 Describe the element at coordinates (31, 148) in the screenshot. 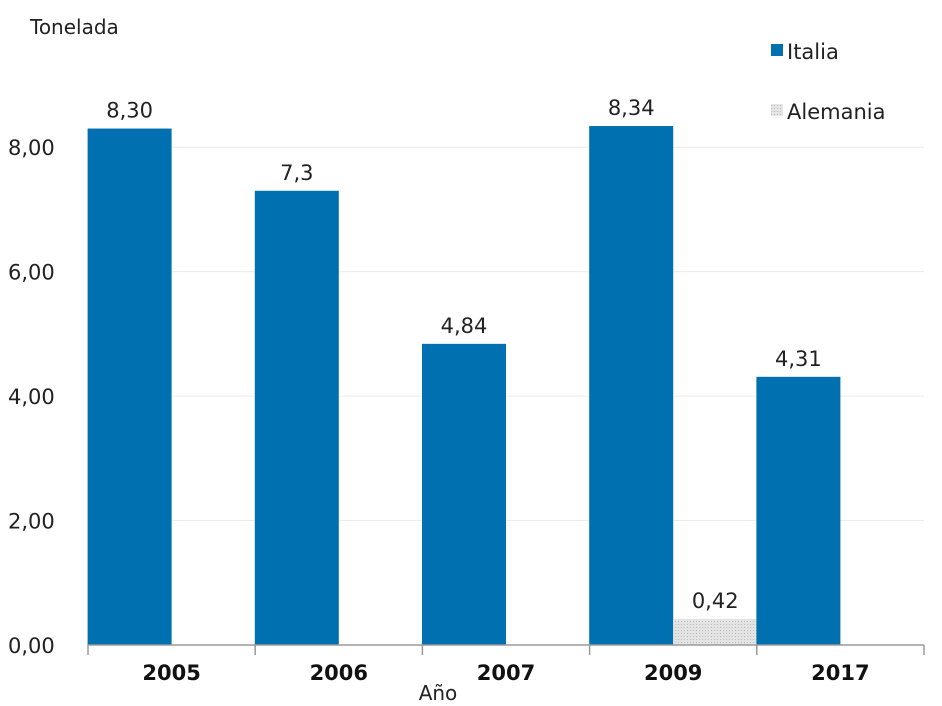

I see `y-tick-label: 8,00` at that location.